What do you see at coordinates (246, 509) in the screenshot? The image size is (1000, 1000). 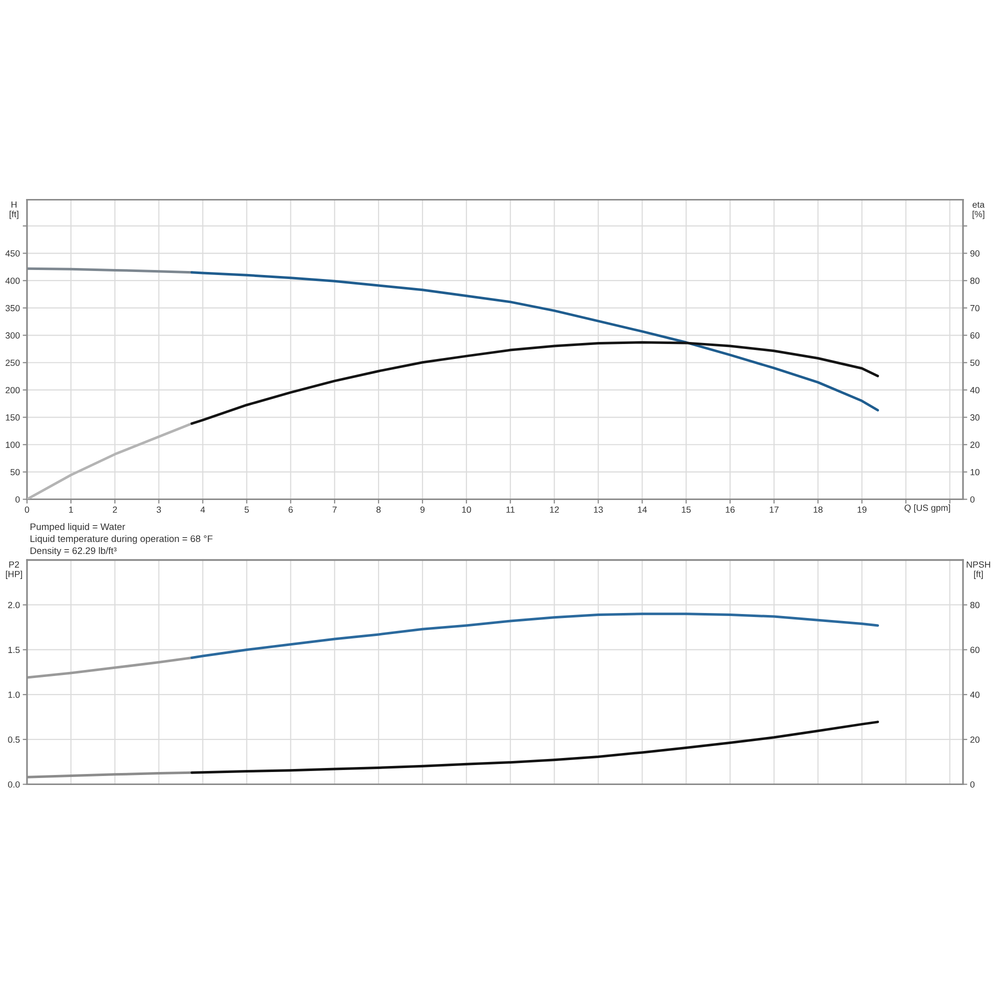 I see `x-tick-label: 5` at bounding box center [246, 509].